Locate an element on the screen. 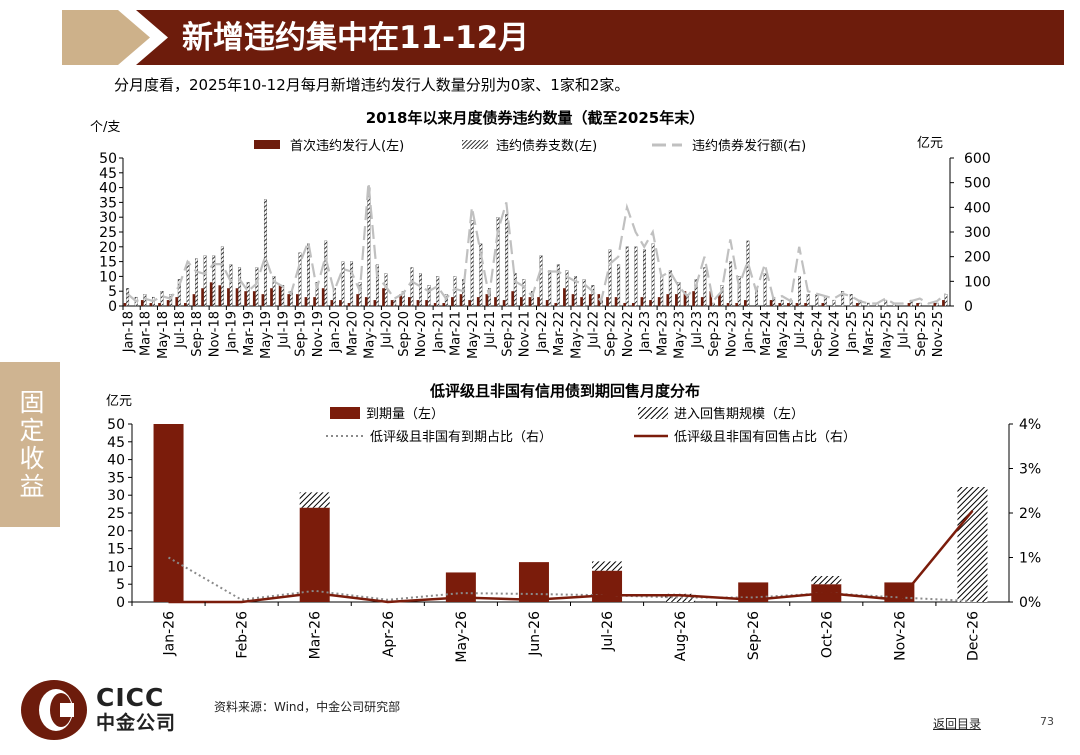 This screenshot has width=1080, height=755. side-tab is located at coordinates (30, 444).